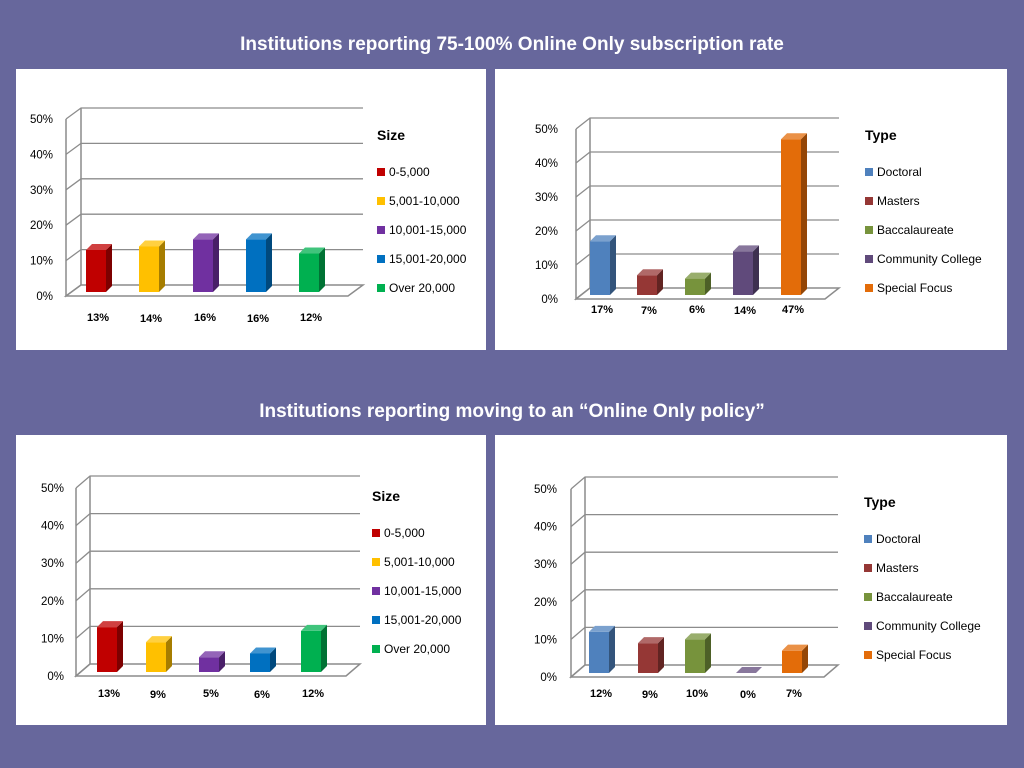  What do you see at coordinates (928, 625) in the screenshot?
I see `legend-label: Community College` at bounding box center [928, 625].